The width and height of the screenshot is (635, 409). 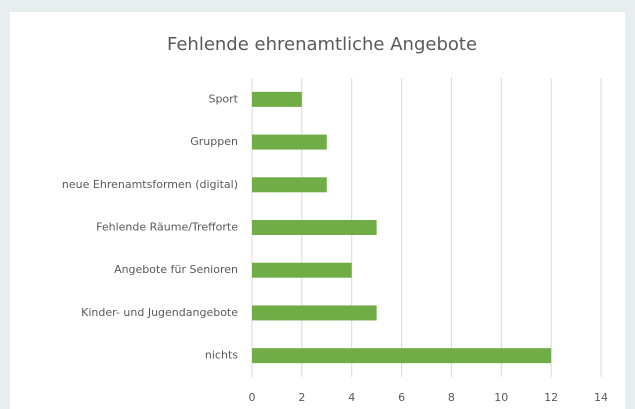 I want to click on y-tick-label: Sport, so click(x=223, y=98).